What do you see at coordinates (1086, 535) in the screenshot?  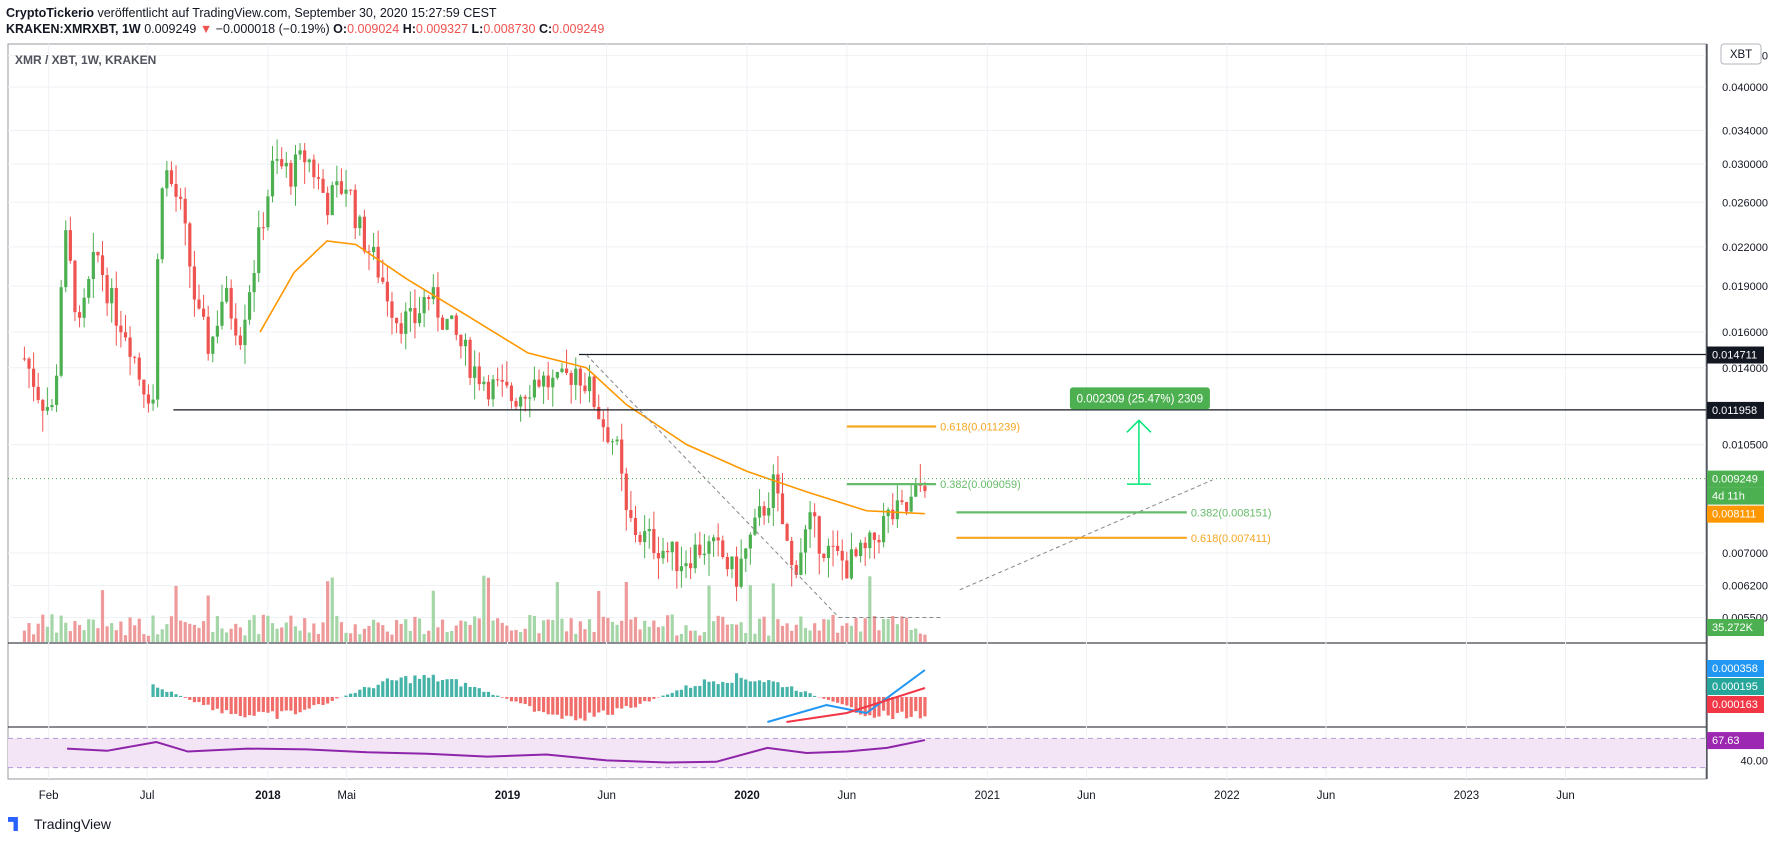 I see `trend-line-up` at bounding box center [1086, 535].